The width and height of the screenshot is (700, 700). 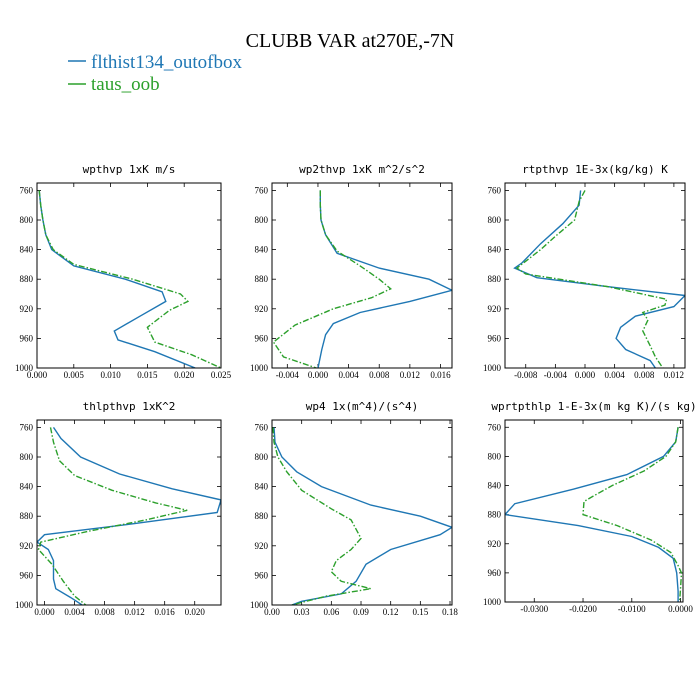 I want to click on x-tick-label: -0.0100, so click(x=632, y=609).